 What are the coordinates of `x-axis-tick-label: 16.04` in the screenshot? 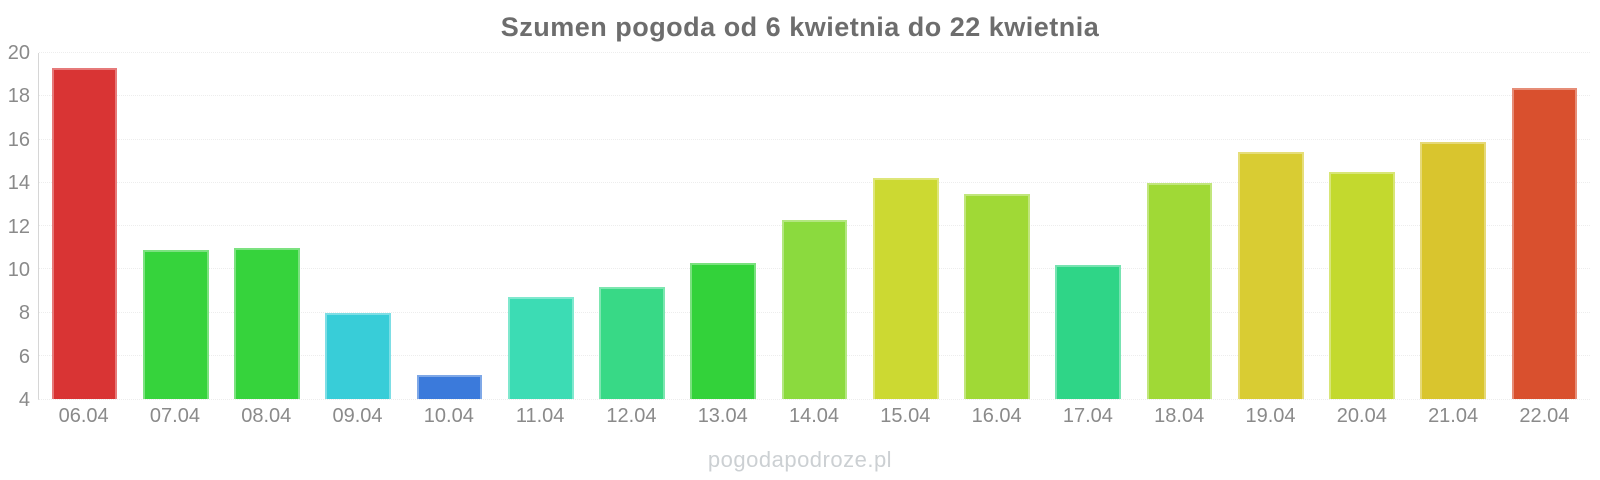 It's located at (996, 416).